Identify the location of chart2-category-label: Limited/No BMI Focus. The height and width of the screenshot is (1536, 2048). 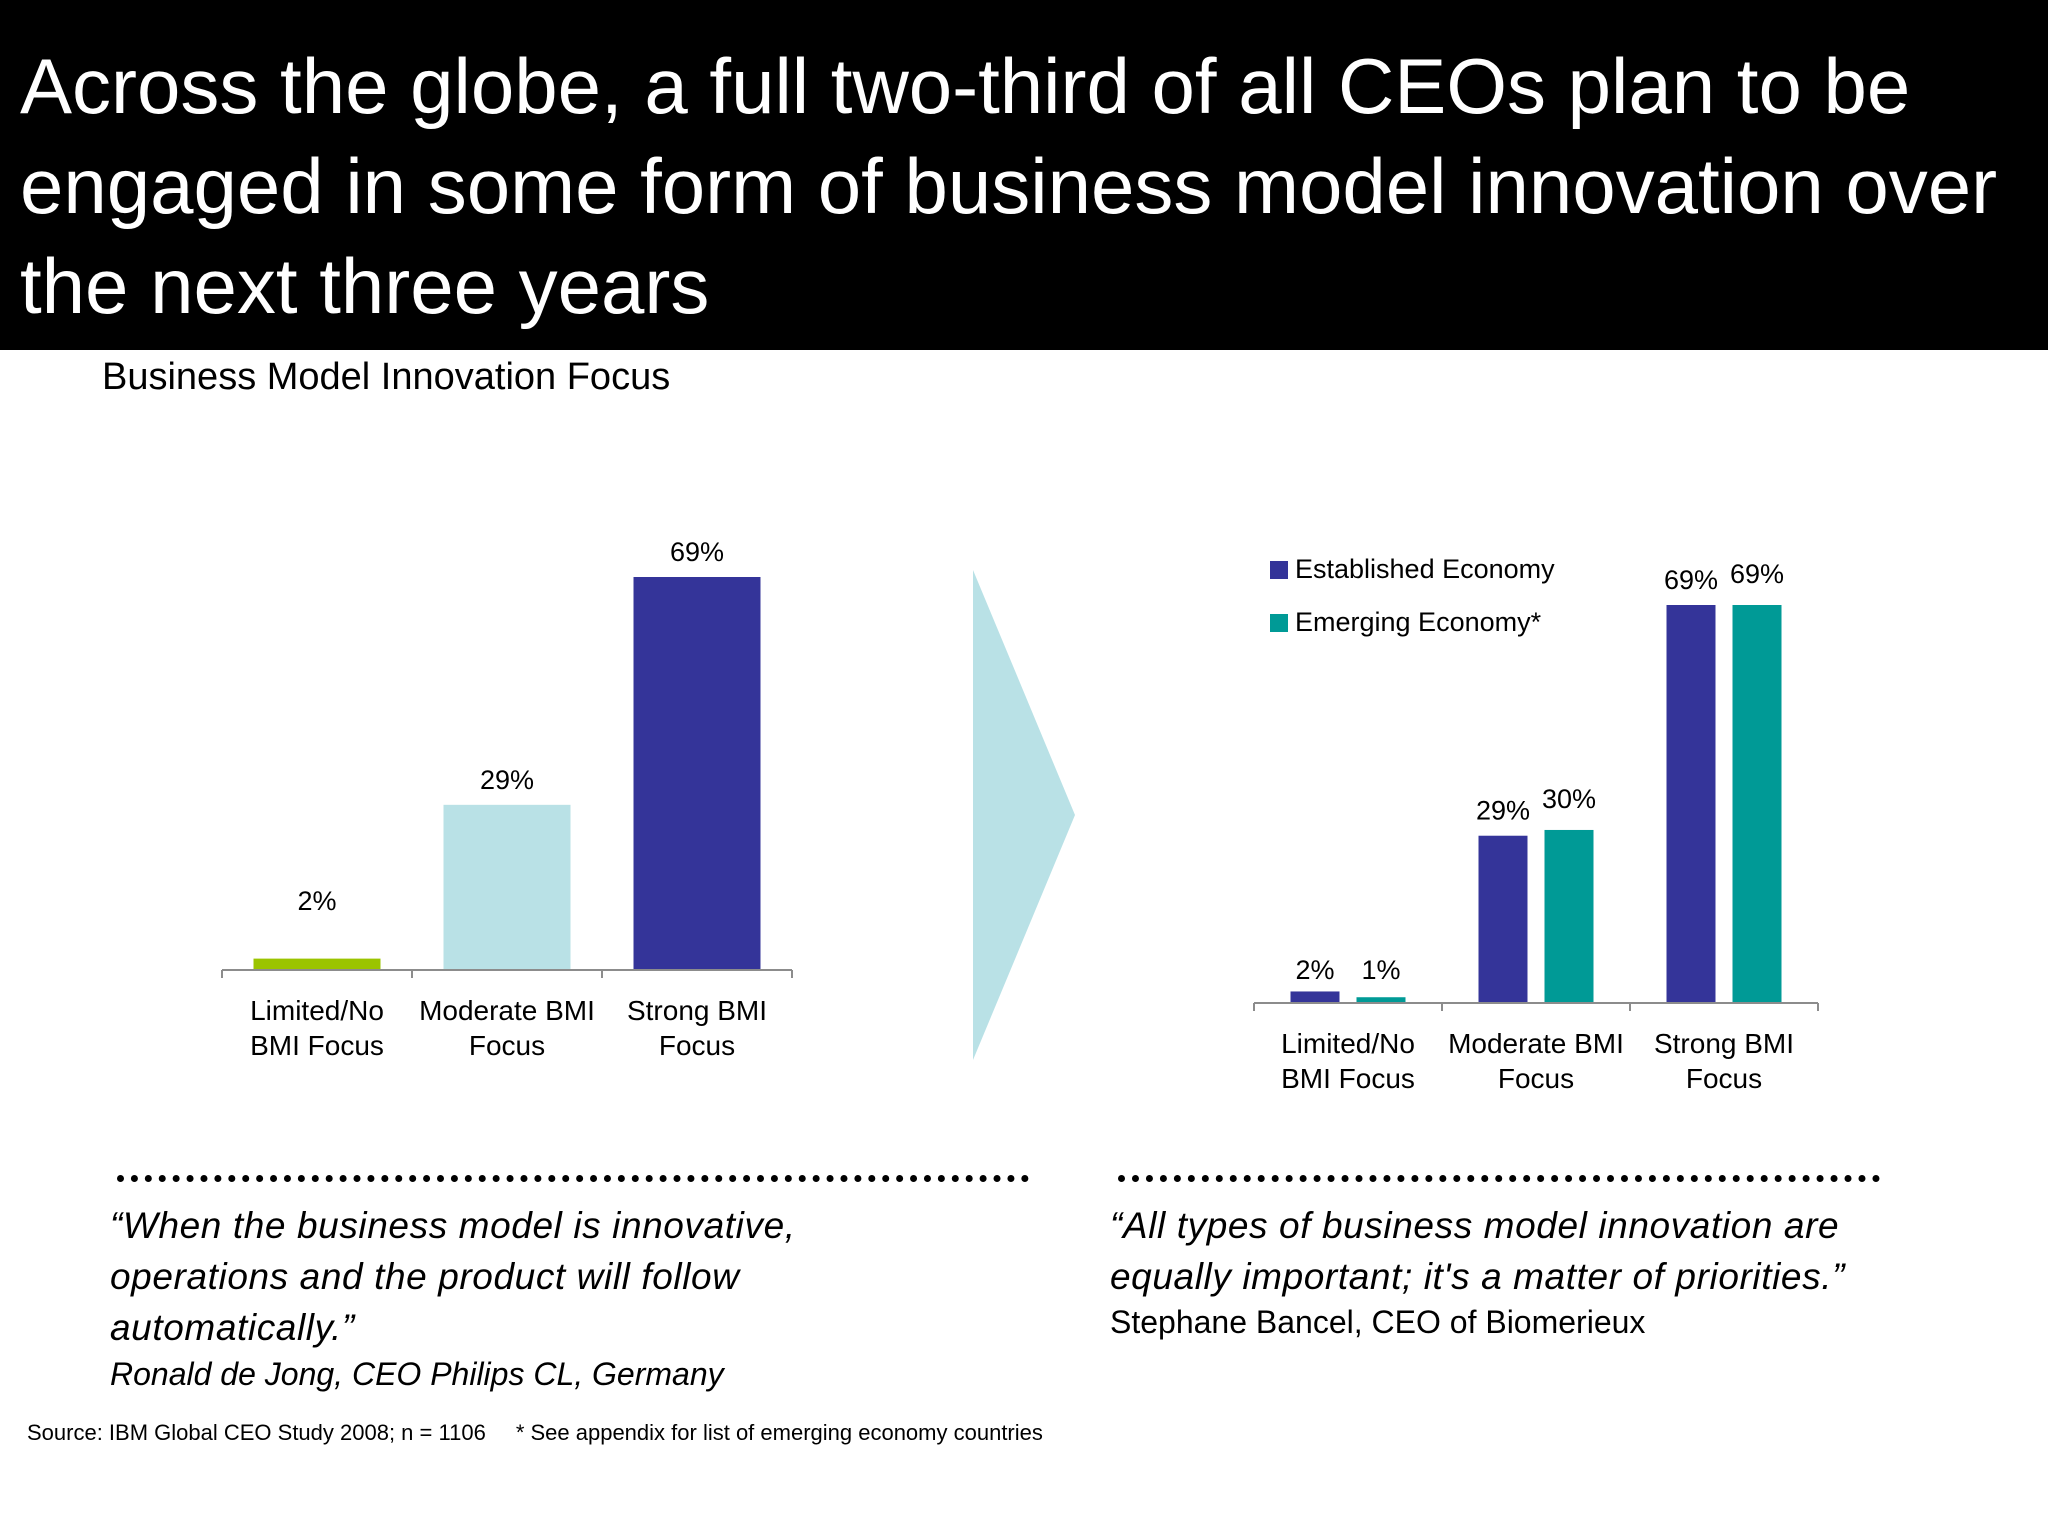
(1348, 1061).